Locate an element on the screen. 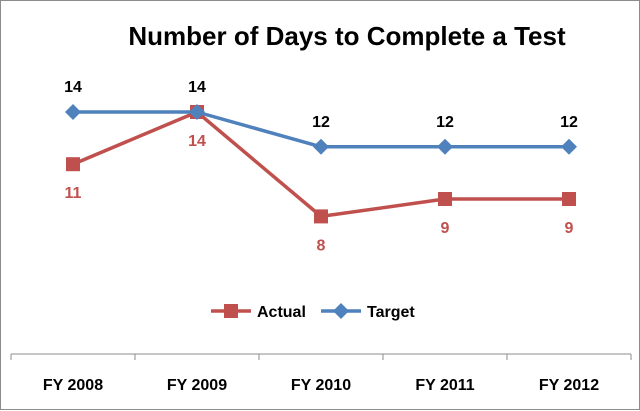 Image resolution: width=640 pixels, height=411 pixels. data-label-target-3: 12 is located at coordinates (321, 122).